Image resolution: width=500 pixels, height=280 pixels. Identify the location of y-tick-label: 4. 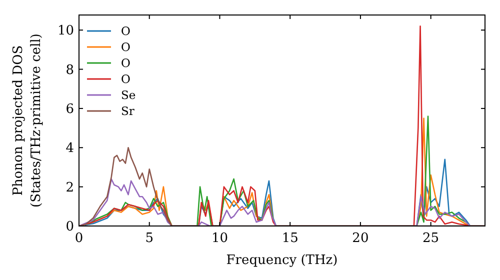
(70, 148).